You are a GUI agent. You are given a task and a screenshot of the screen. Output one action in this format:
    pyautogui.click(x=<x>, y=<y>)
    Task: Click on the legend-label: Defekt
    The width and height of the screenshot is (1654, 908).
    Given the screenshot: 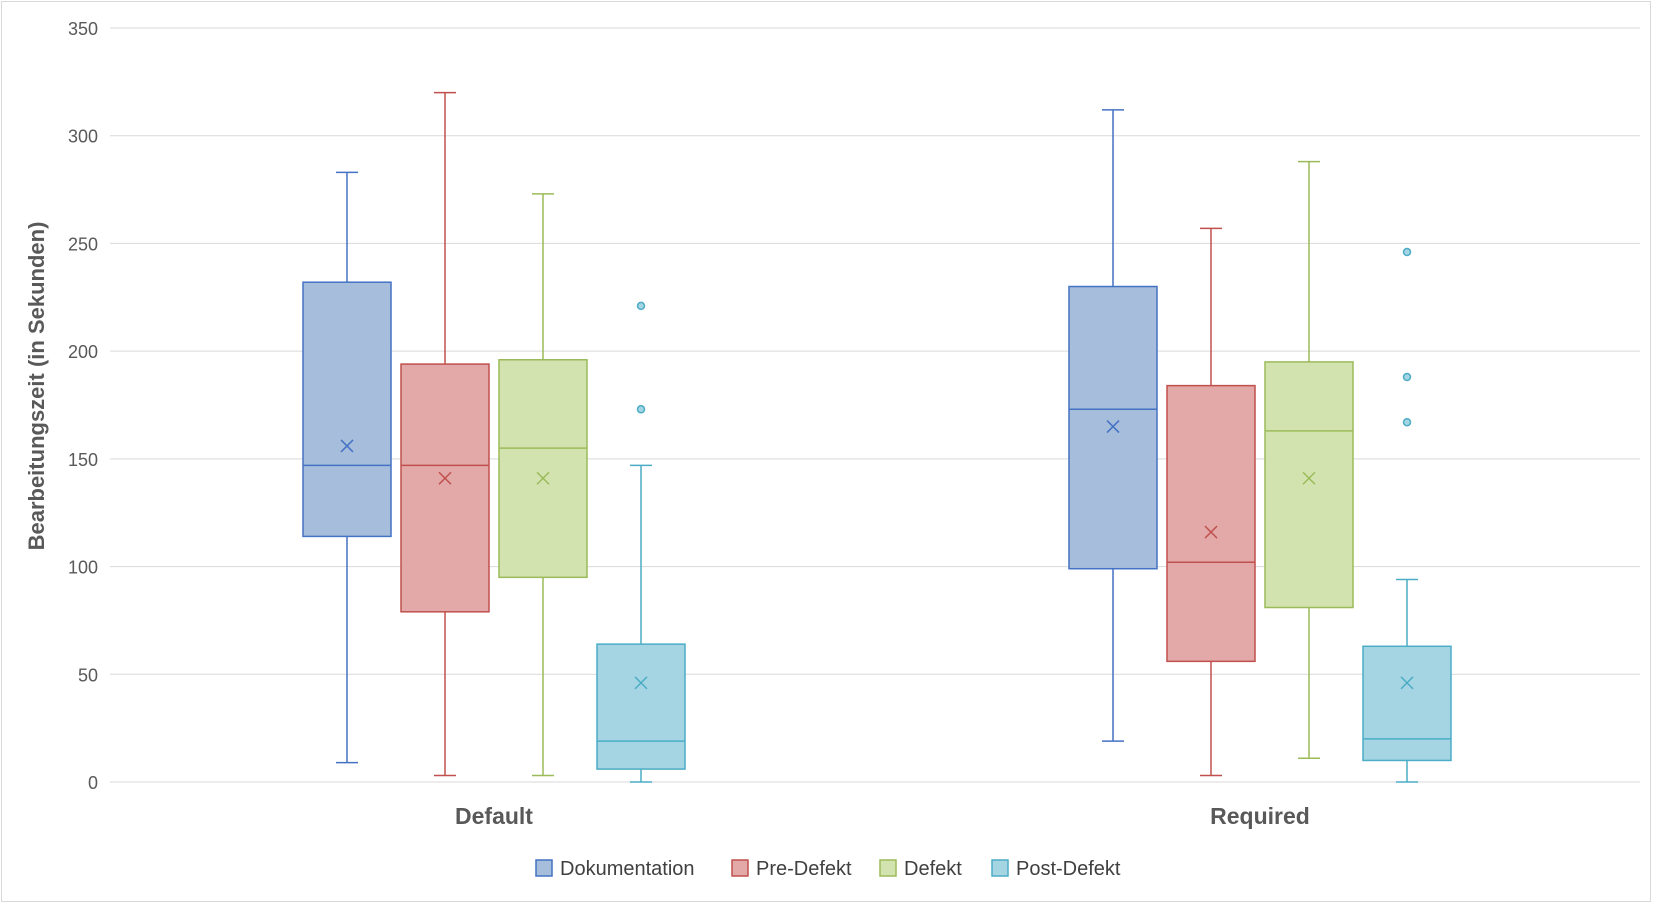 What is the action you would take?
    pyautogui.click(x=933, y=869)
    